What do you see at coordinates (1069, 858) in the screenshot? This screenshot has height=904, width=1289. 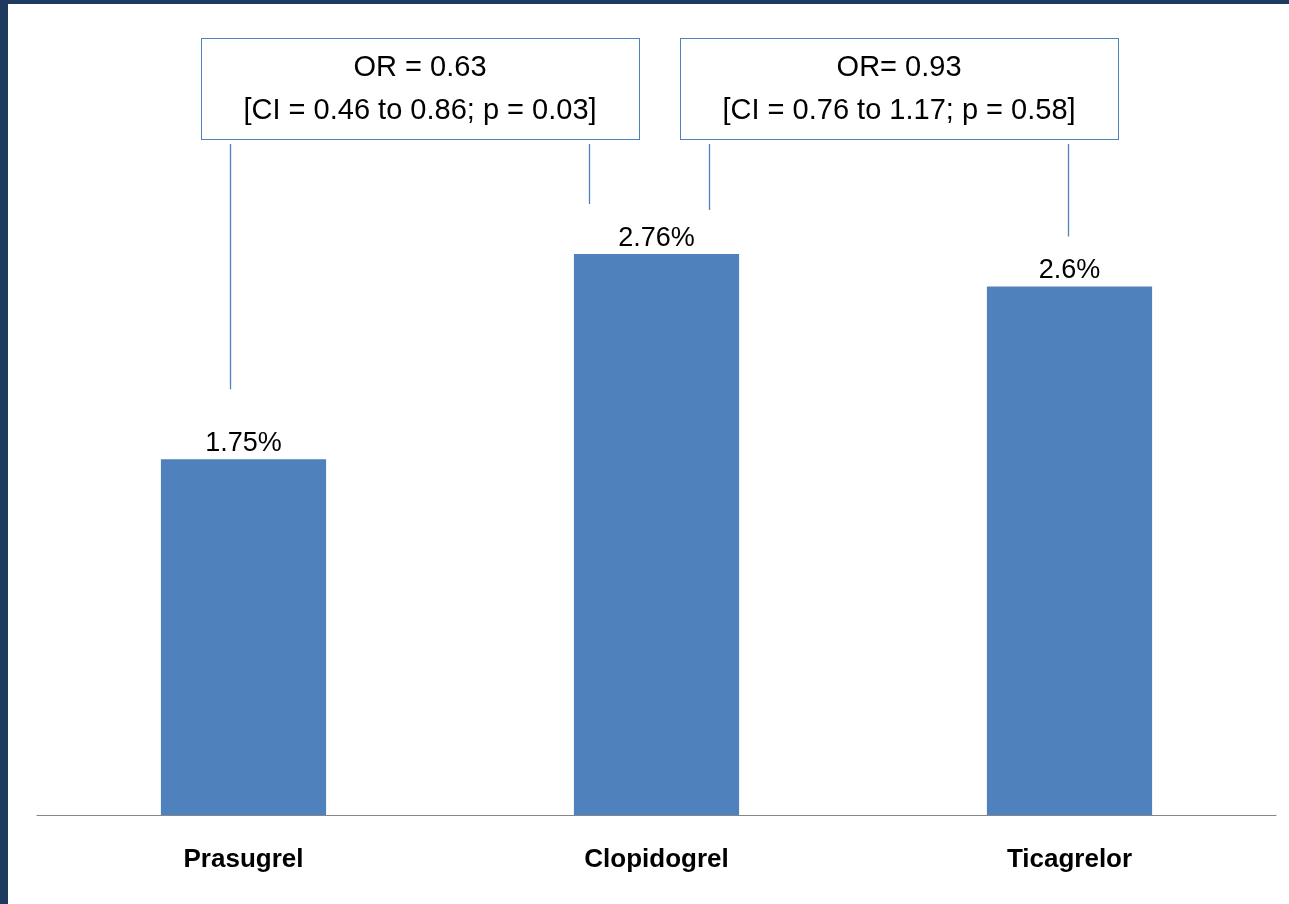 I see `x-tick-label: Ticagrelor` at bounding box center [1069, 858].